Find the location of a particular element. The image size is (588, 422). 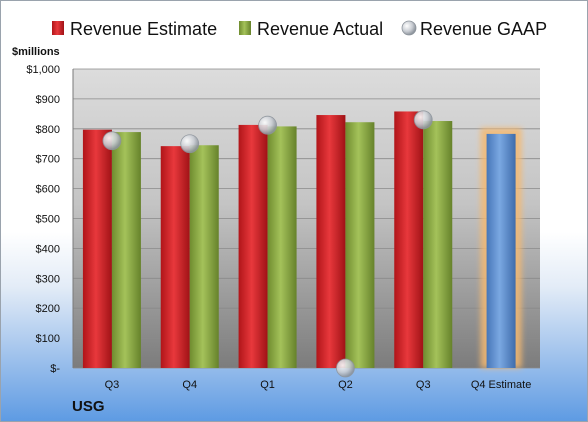

legend-item-revenue-actual: Revenue Actual is located at coordinates (311, 29).